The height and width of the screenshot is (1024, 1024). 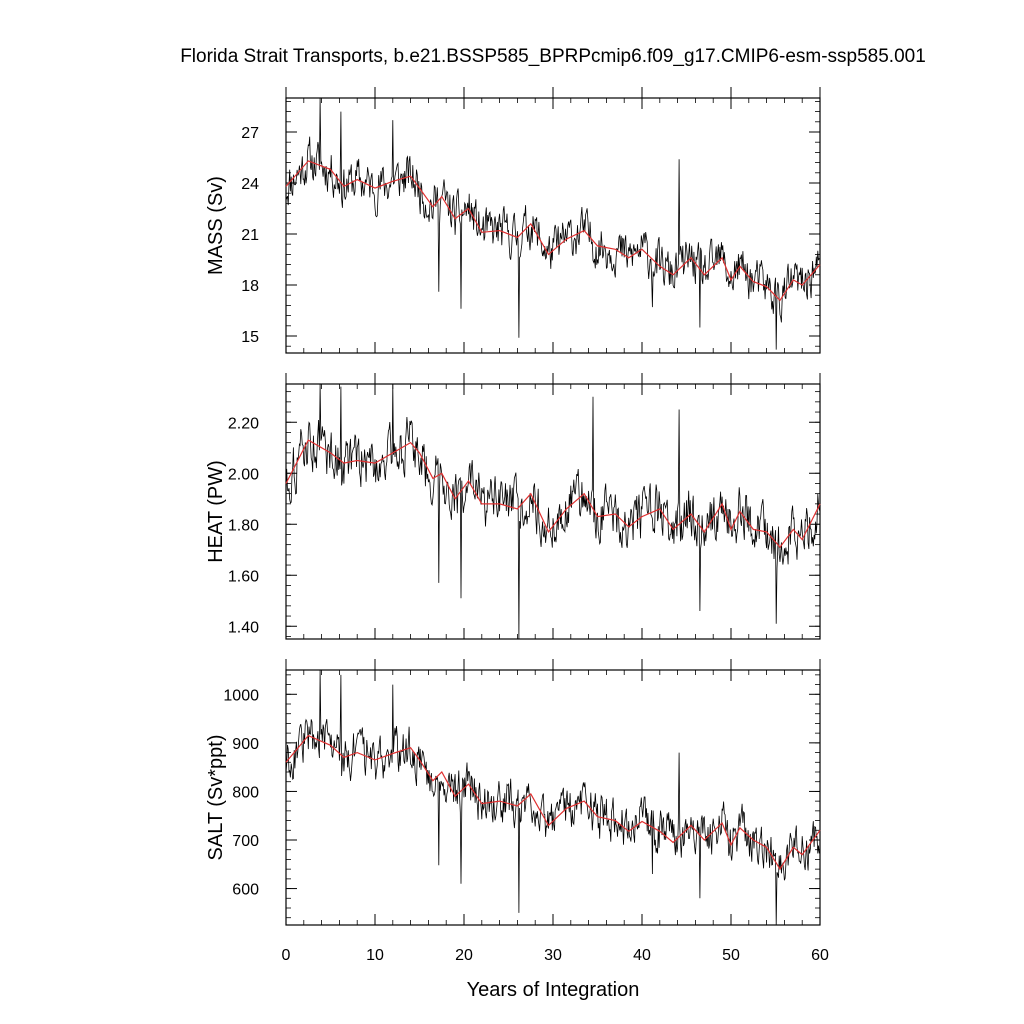 I want to click on ytick-label: 2.20, so click(x=243, y=423).